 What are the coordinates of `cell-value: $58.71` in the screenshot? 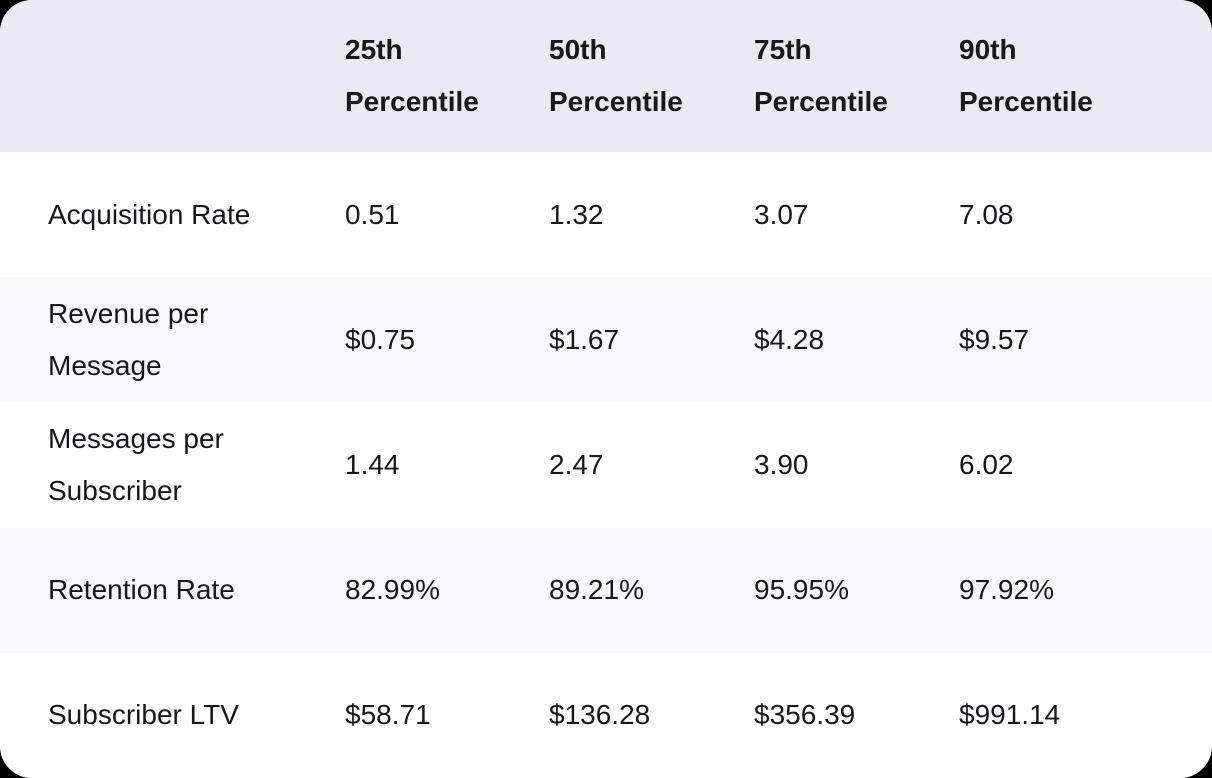 It's located at (388, 715).